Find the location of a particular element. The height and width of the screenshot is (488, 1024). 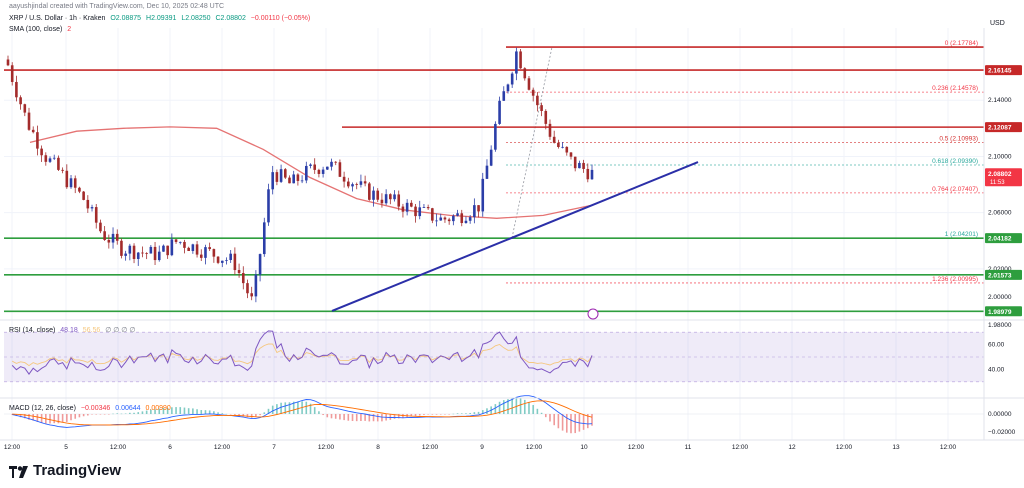

rsi-legend: RSI (14, close) 48.18 56.56 ∅ ∅ ∅ ∅ is located at coordinates (73, 330).